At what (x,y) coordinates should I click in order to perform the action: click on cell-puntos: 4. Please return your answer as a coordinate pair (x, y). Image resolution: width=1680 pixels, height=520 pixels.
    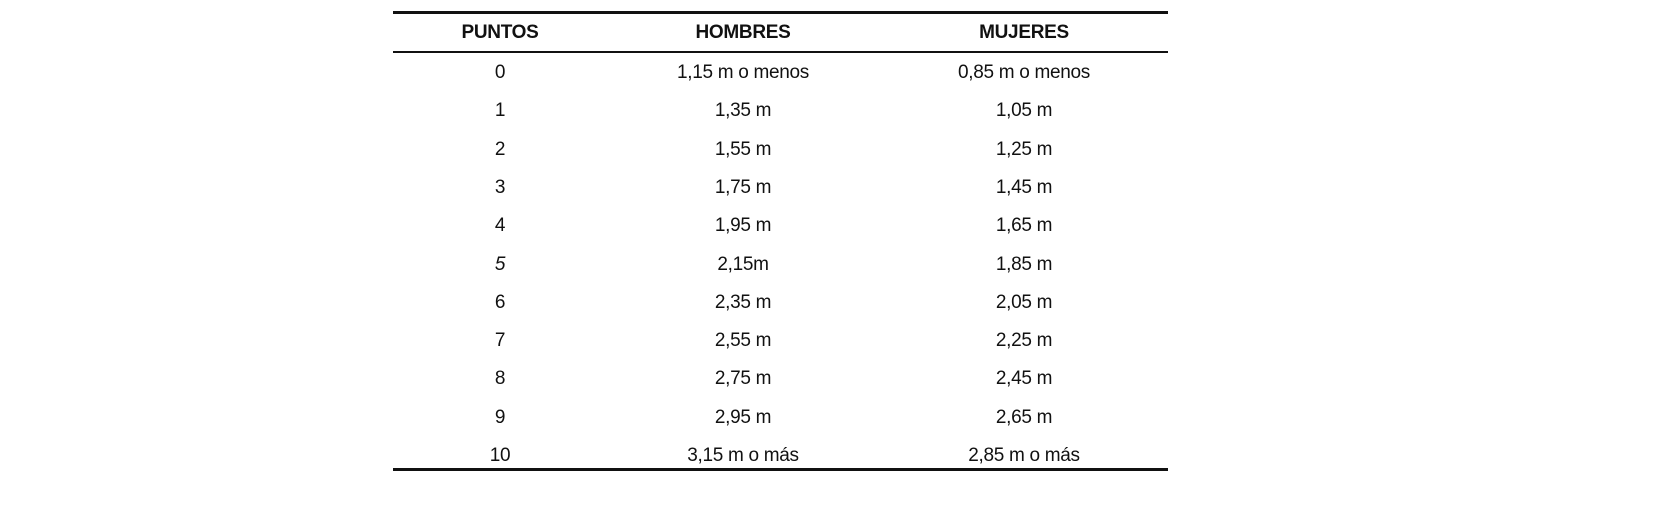
    Looking at the image, I should click on (500, 226).